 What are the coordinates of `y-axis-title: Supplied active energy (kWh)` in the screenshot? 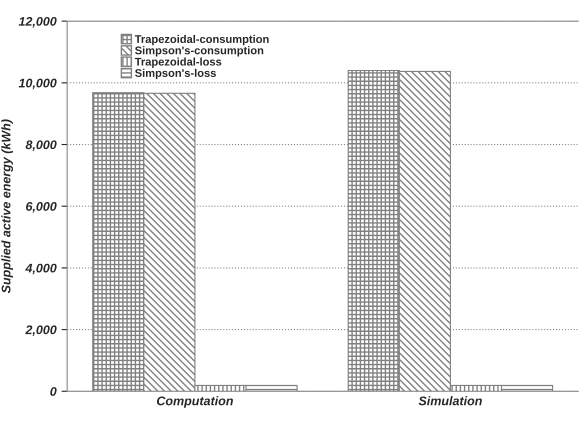 It's located at (7, 206).